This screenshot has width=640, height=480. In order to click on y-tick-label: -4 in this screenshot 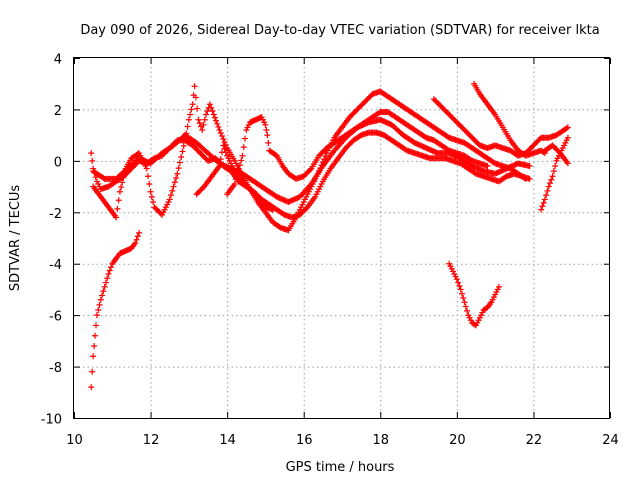, I will do `click(55, 265)`.